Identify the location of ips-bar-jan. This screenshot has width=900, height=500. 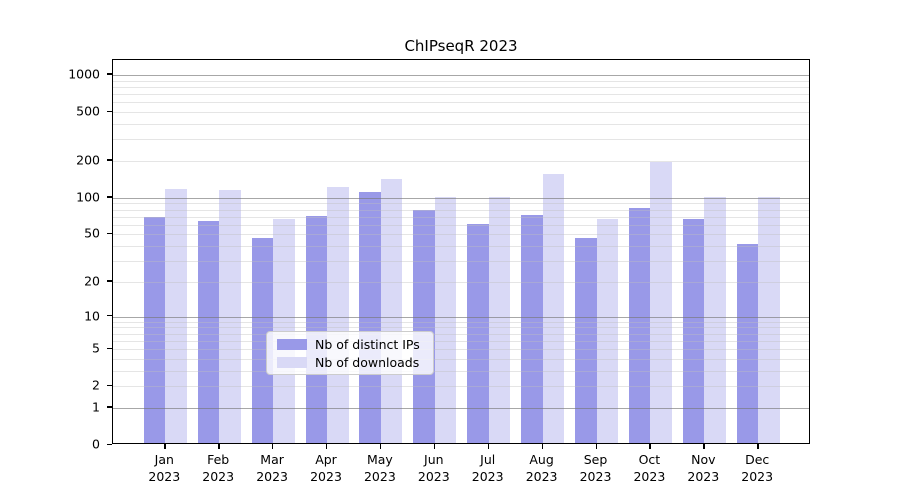
(154, 330).